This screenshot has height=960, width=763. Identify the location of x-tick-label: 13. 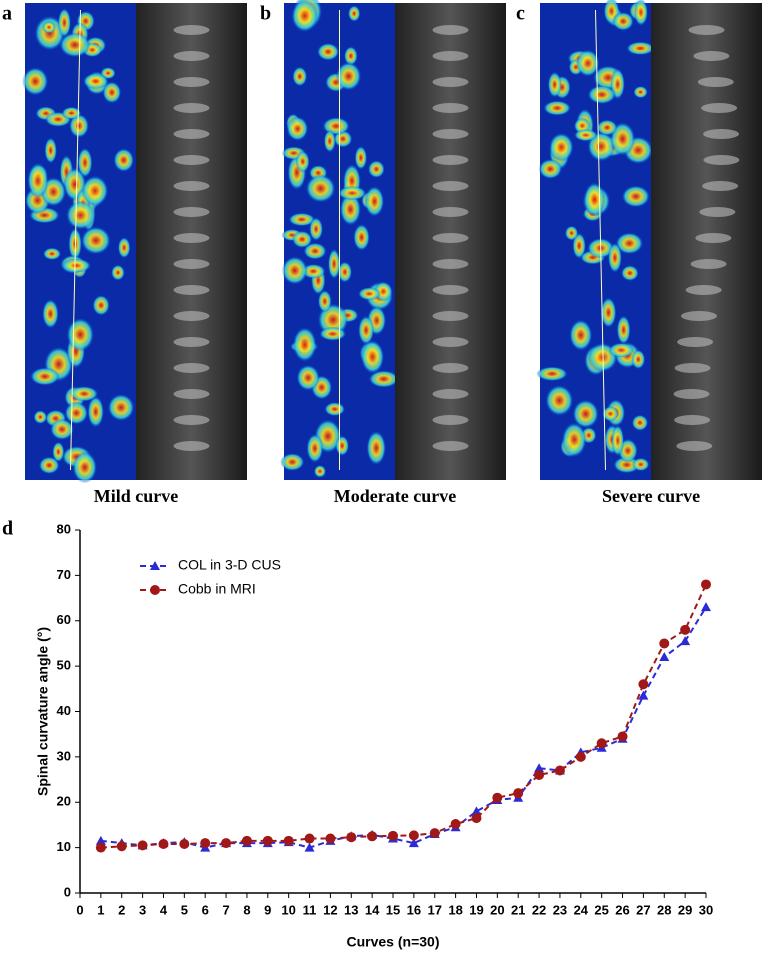
(351, 909).